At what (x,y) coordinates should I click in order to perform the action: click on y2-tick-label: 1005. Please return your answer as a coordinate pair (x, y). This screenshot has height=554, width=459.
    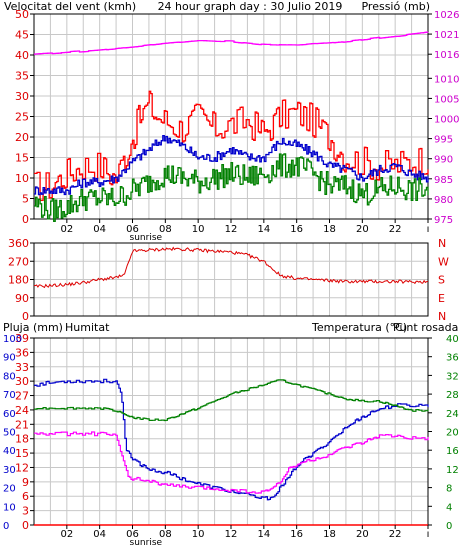
    Looking at the image, I should click on (446, 99).